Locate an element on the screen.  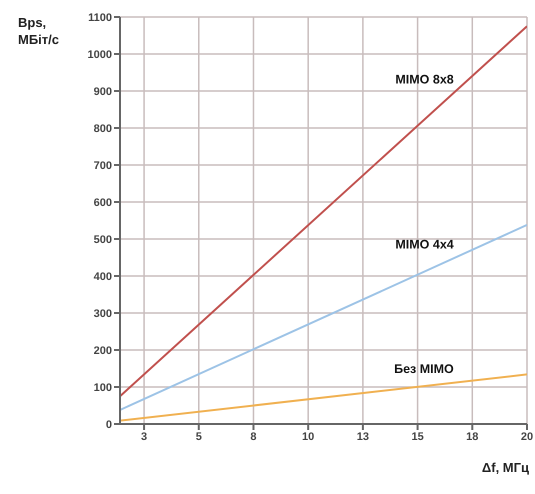
x-tick-label: 3 is located at coordinates (144, 436).